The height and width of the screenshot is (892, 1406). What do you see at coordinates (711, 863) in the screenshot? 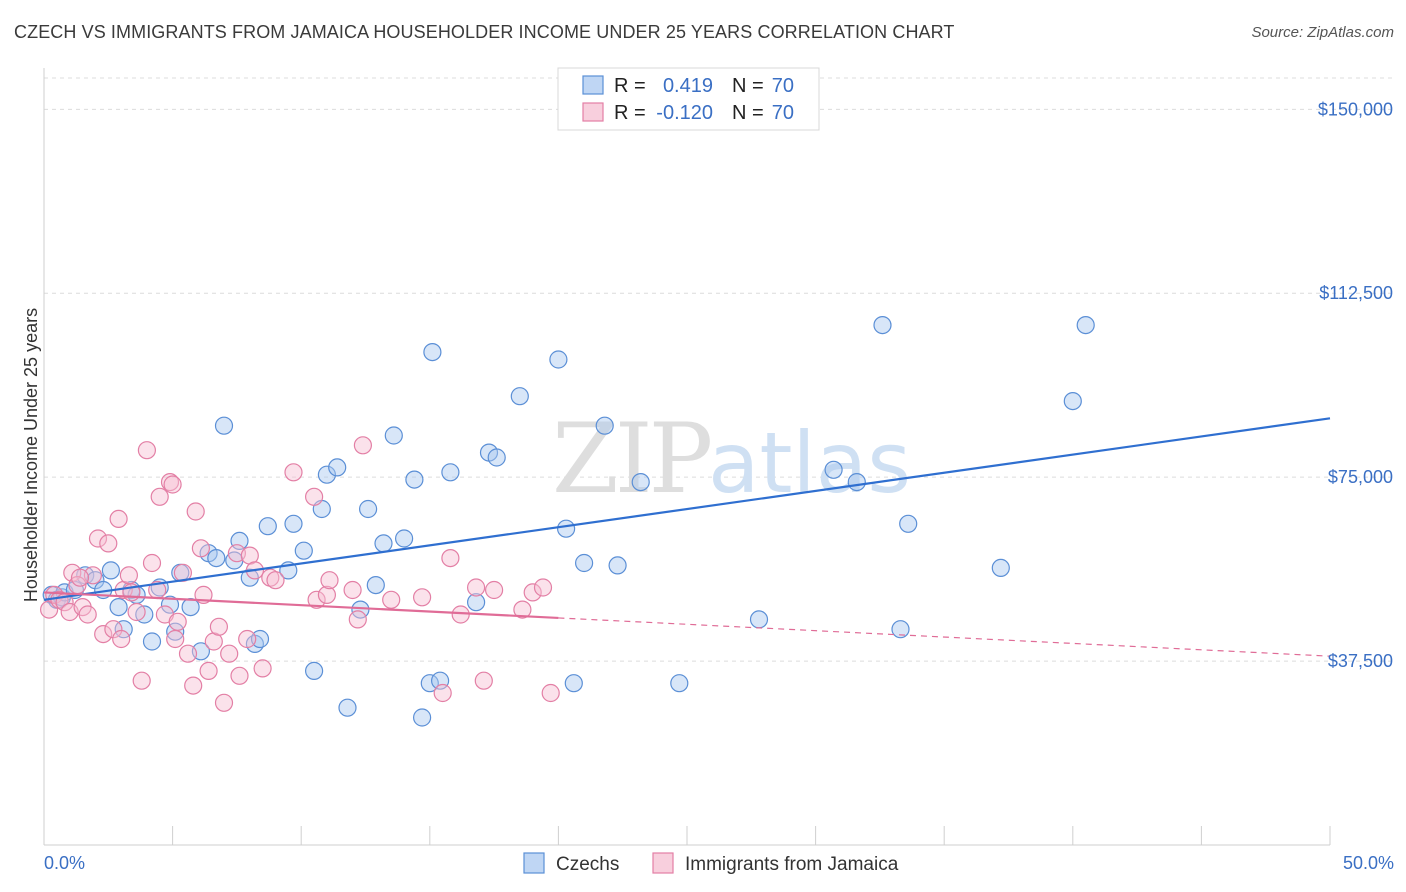
I see `series-legend: Czechs Immigrants from Jamaica` at bounding box center [711, 863].